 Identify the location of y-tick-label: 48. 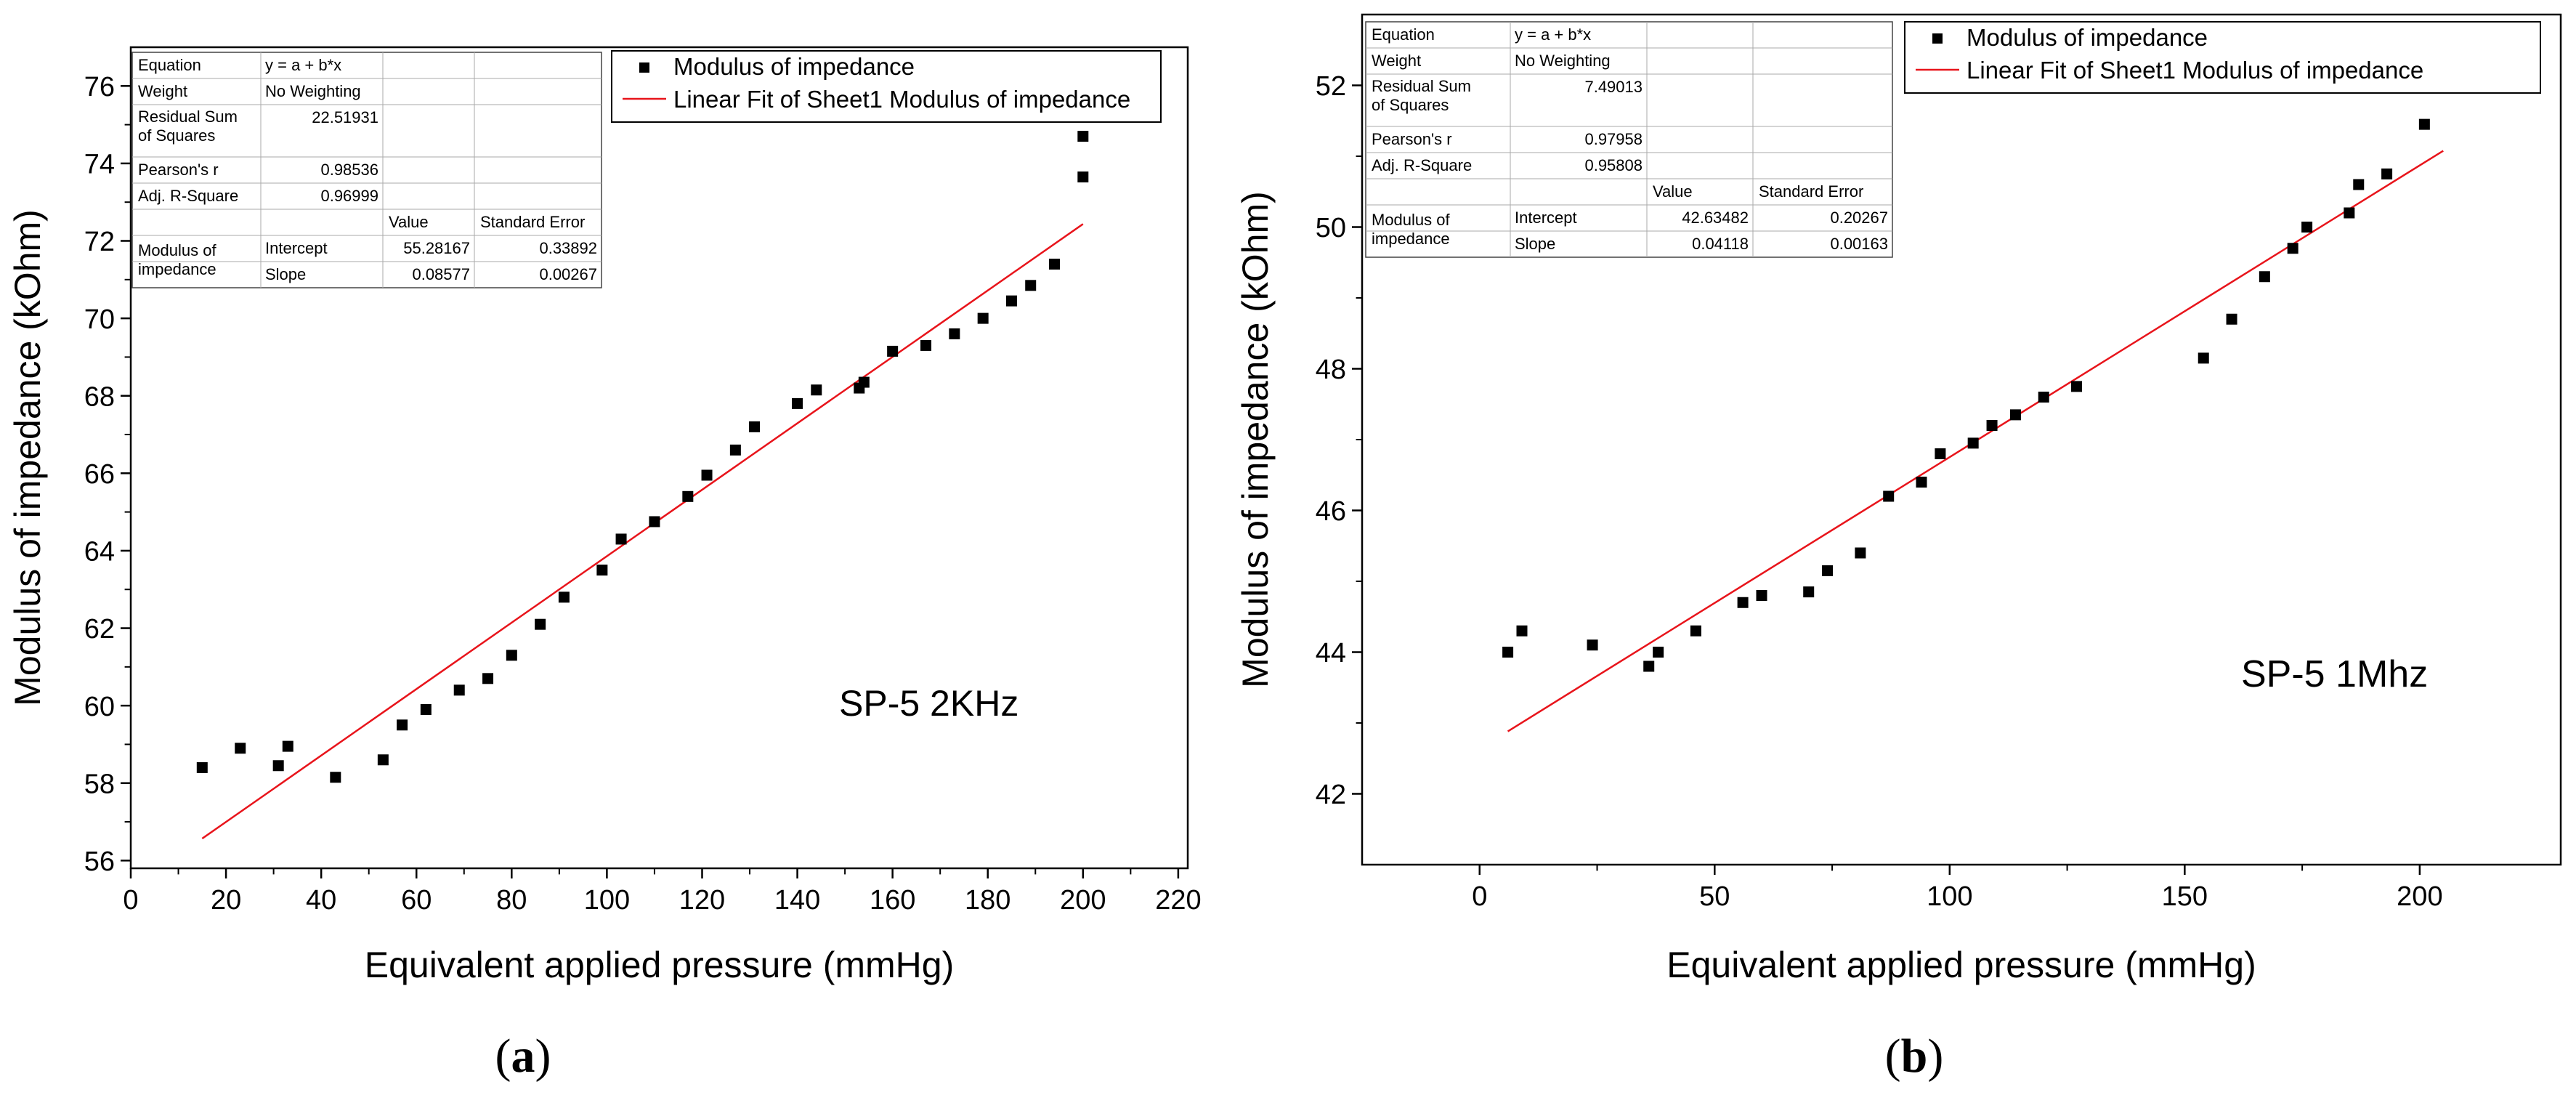
(1331, 370).